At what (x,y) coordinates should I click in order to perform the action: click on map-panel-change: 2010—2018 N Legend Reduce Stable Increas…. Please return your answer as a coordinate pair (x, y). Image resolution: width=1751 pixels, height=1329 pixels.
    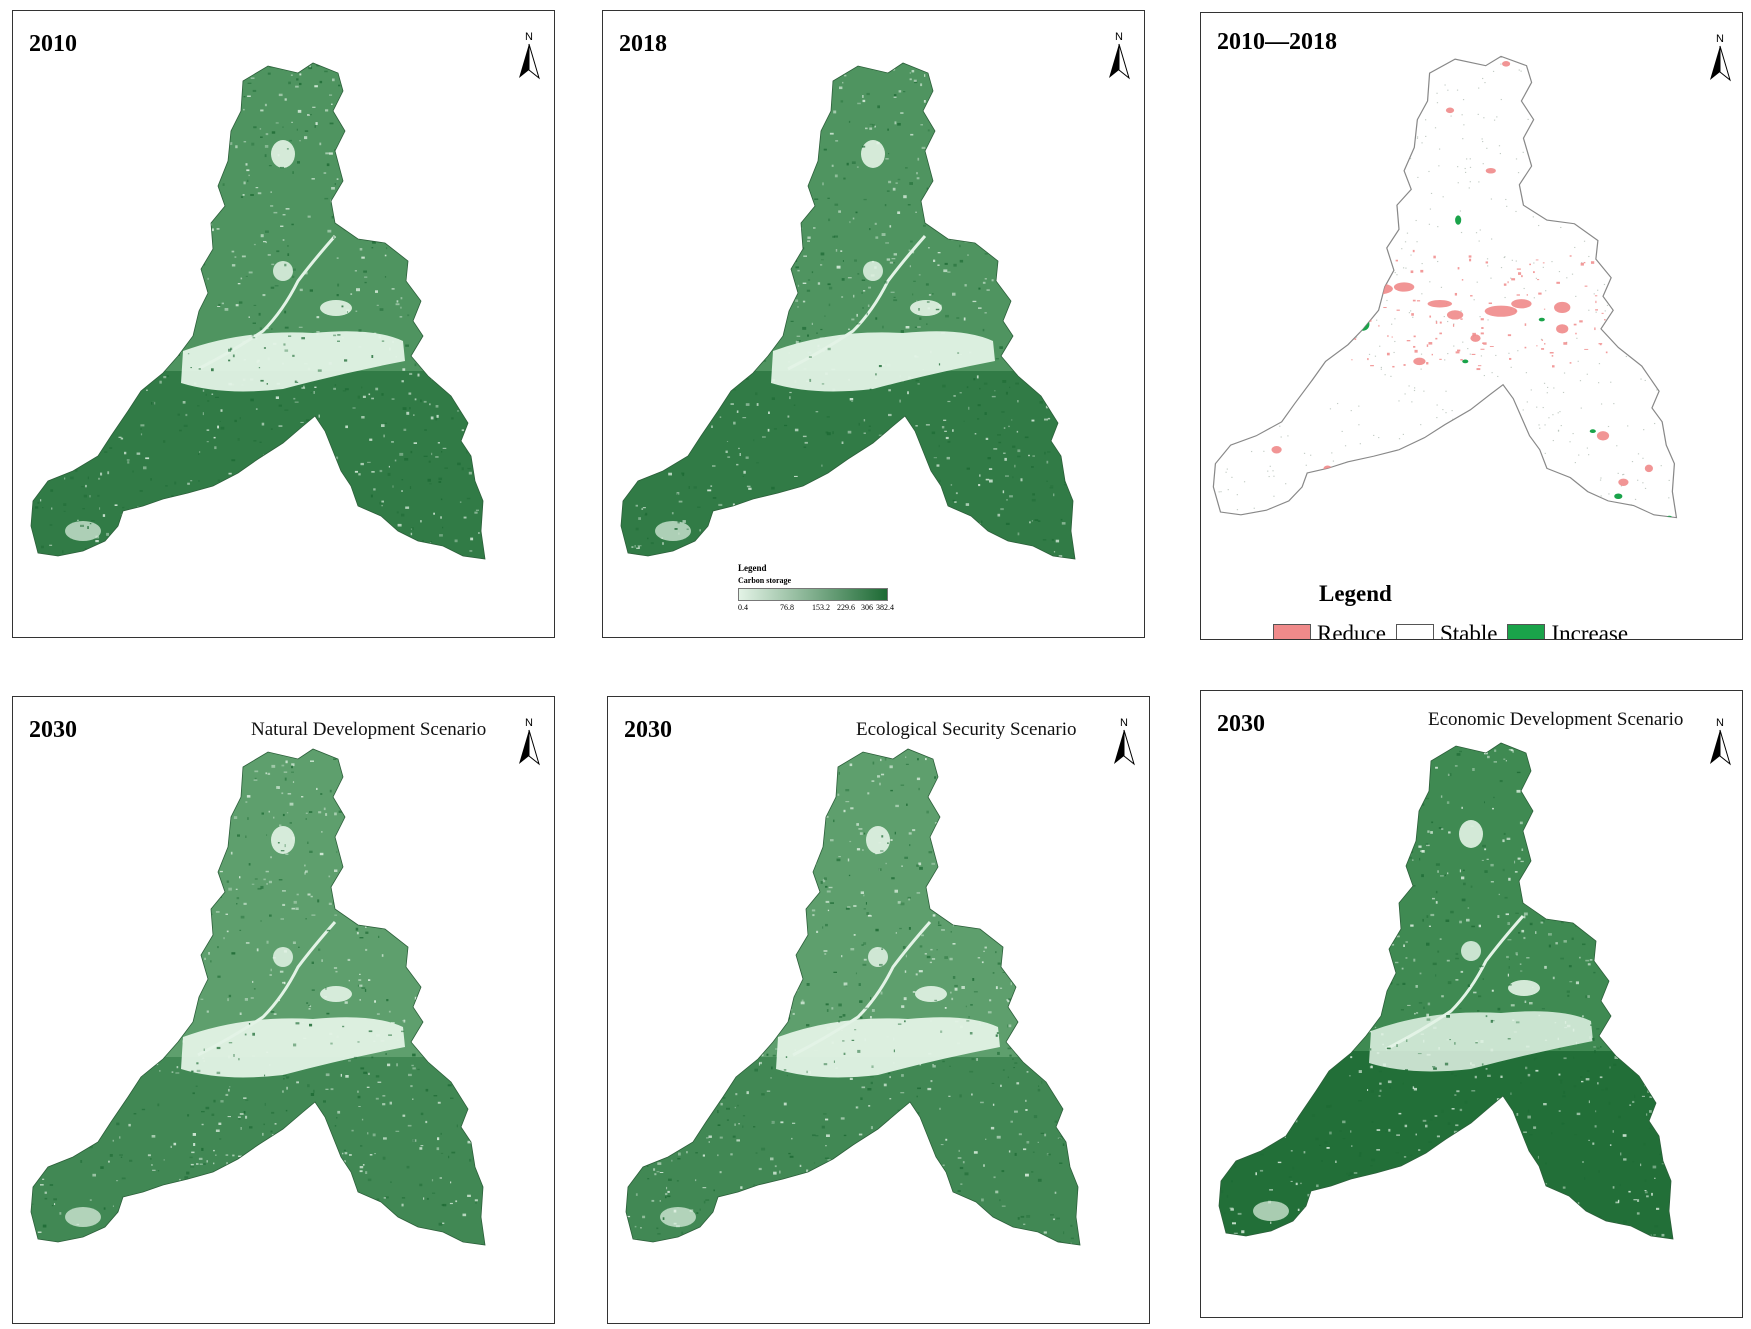
    Looking at the image, I should click on (1471, 326).